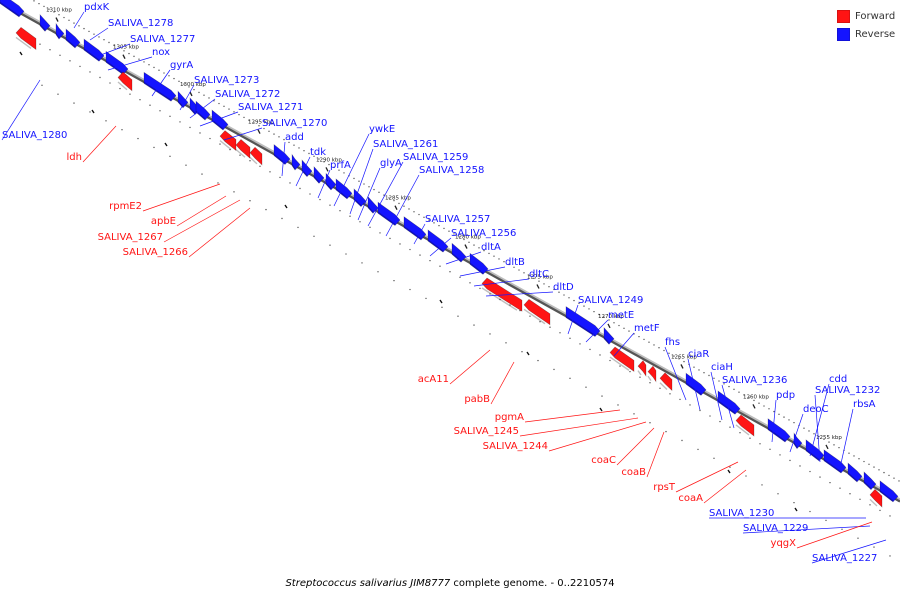 This screenshot has height=600, width=900. Describe the element at coordinates (698, 354) in the screenshot. I see `label-ciar: ciaR` at that location.